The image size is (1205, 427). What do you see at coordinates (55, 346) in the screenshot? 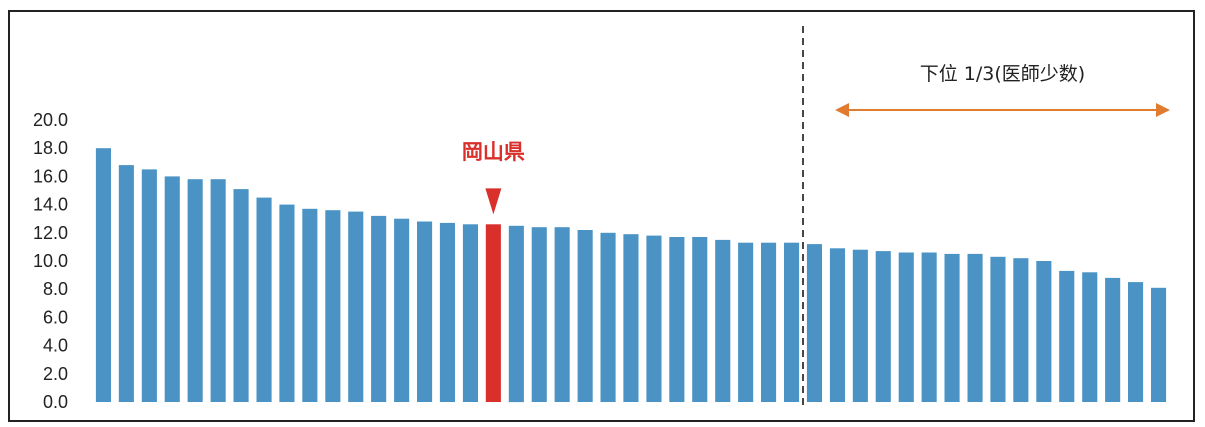
I see `y-tick-label: 4.0` at bounding box center [55, 346].